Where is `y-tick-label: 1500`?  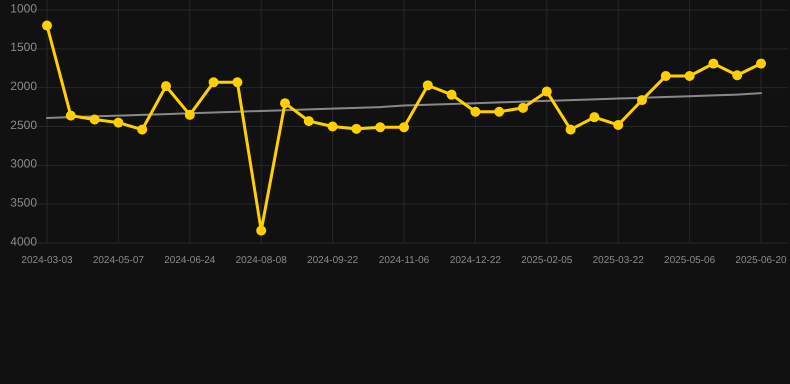
y-tick-label: 1500 is located at coordinates (24, 47).